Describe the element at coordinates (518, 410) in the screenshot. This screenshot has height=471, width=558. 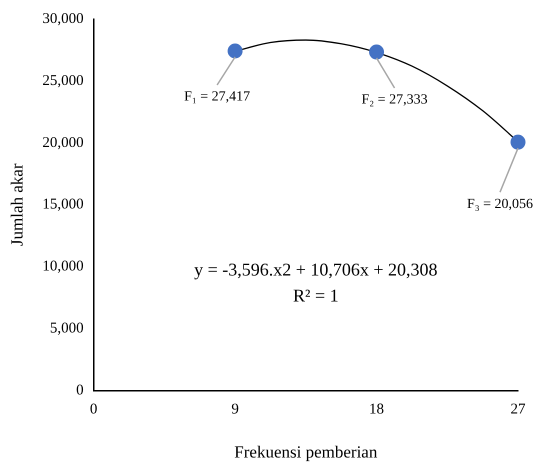
I see `x-tick-label: 27` at that location.